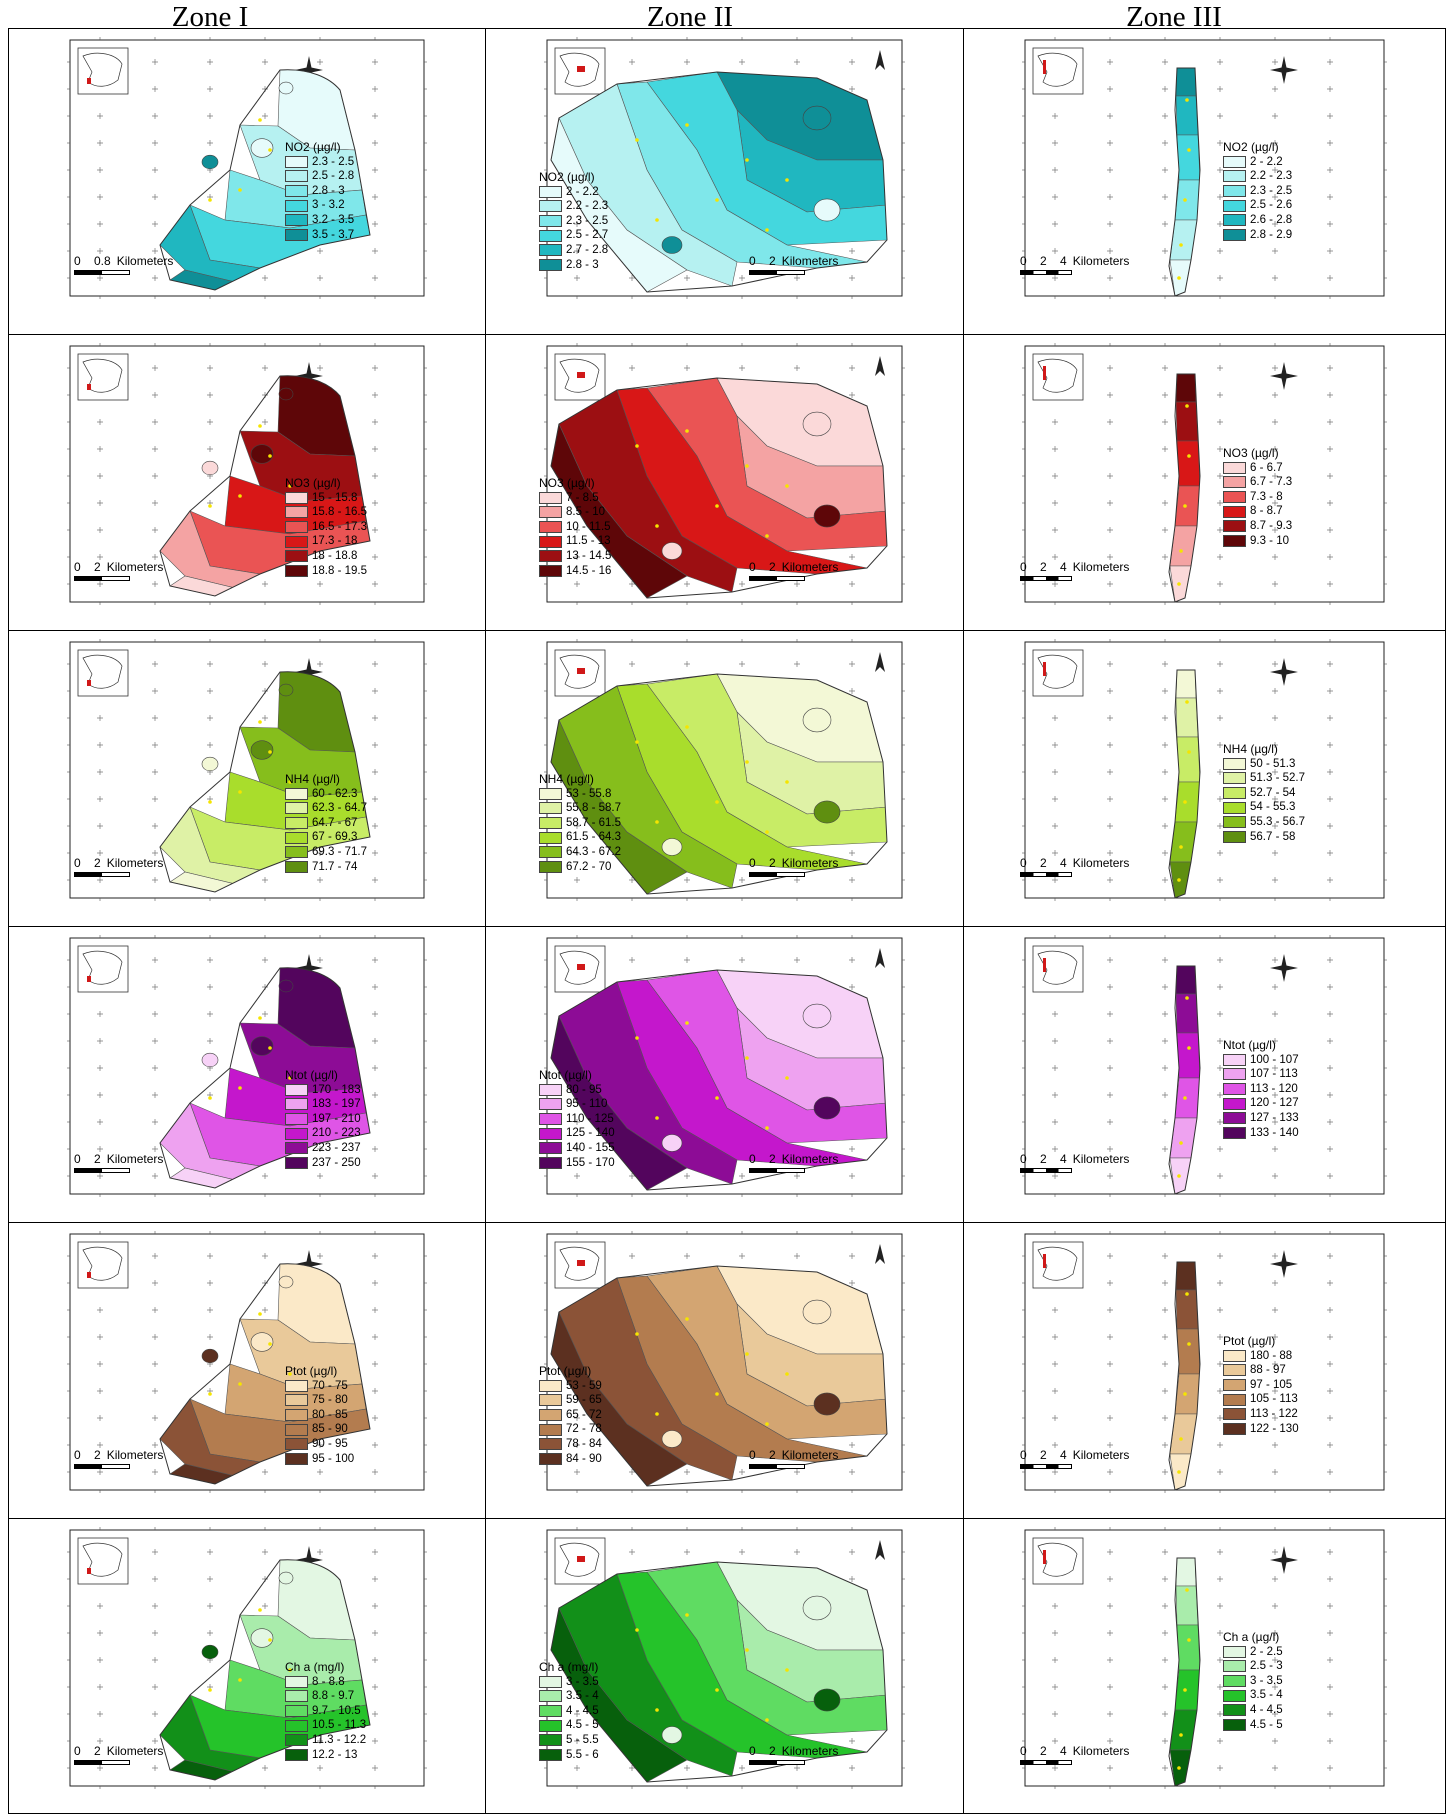 Image resolution: width=1450 pixels, height=1819 pixels. I want to click on legend-item: 67.2 - 70, so click(580, 867).